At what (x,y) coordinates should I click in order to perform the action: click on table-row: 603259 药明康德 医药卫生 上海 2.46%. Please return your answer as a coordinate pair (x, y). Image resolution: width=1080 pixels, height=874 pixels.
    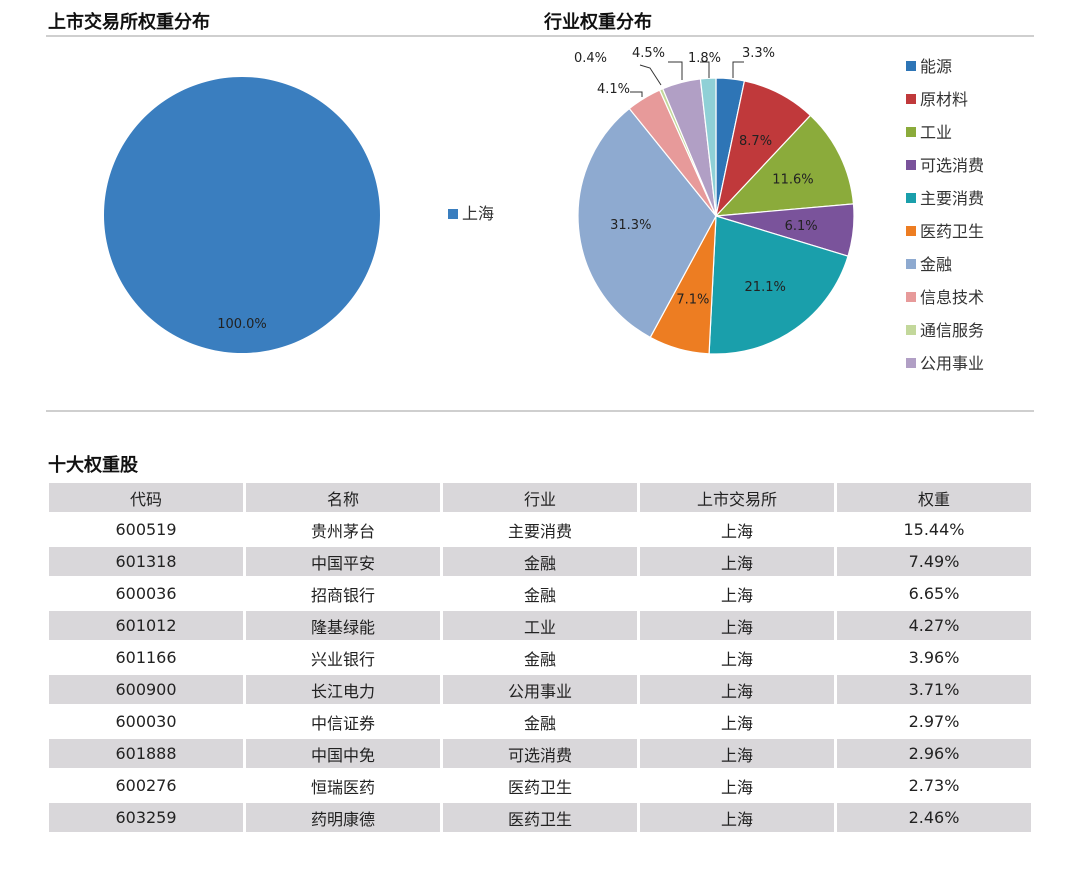
    Looking at the image, I should click on (540, 817).